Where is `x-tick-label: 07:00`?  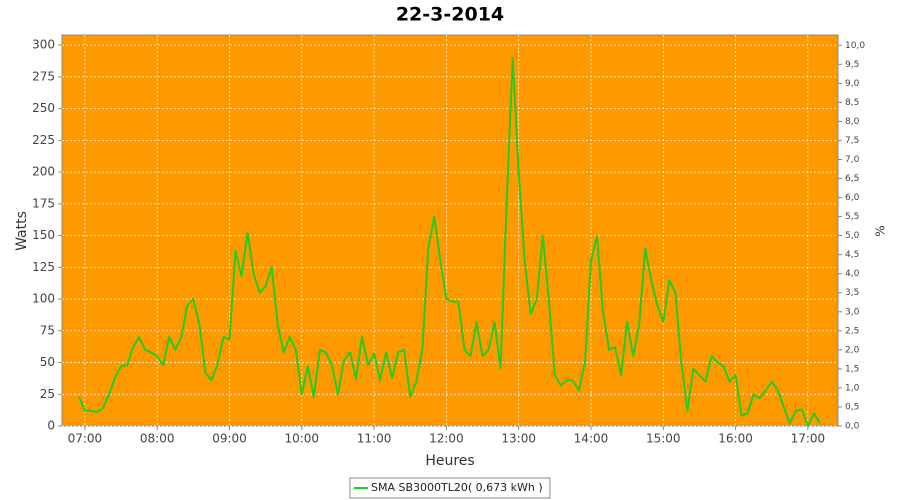 x-tick-label: 07:00 is located at coordinates (85, 439).